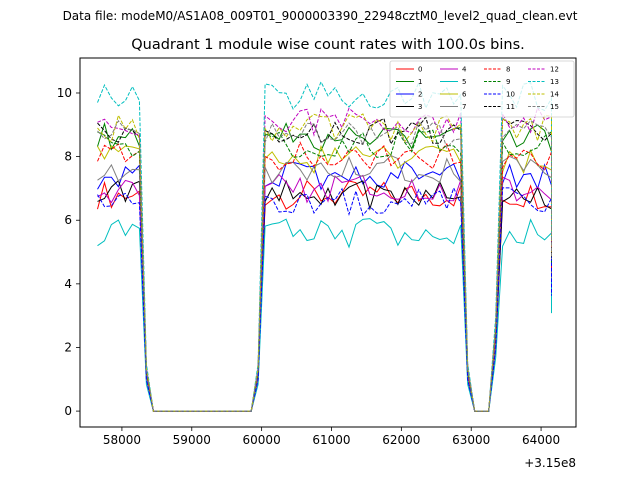  I want to click on legend-label: 5, so click(464, 82).